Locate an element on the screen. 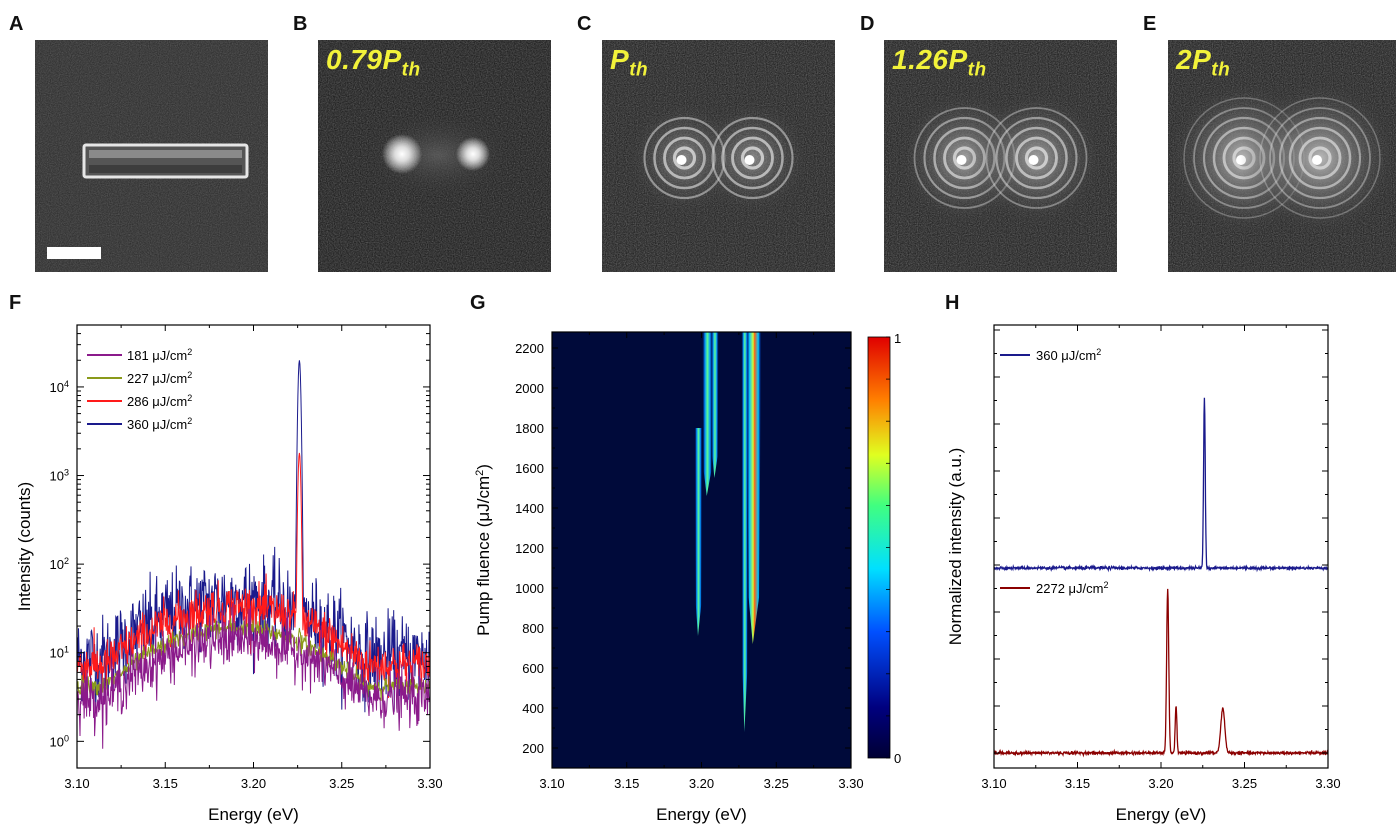  emission-image-b: 0.79Pth is located at coordinates (434, 156).